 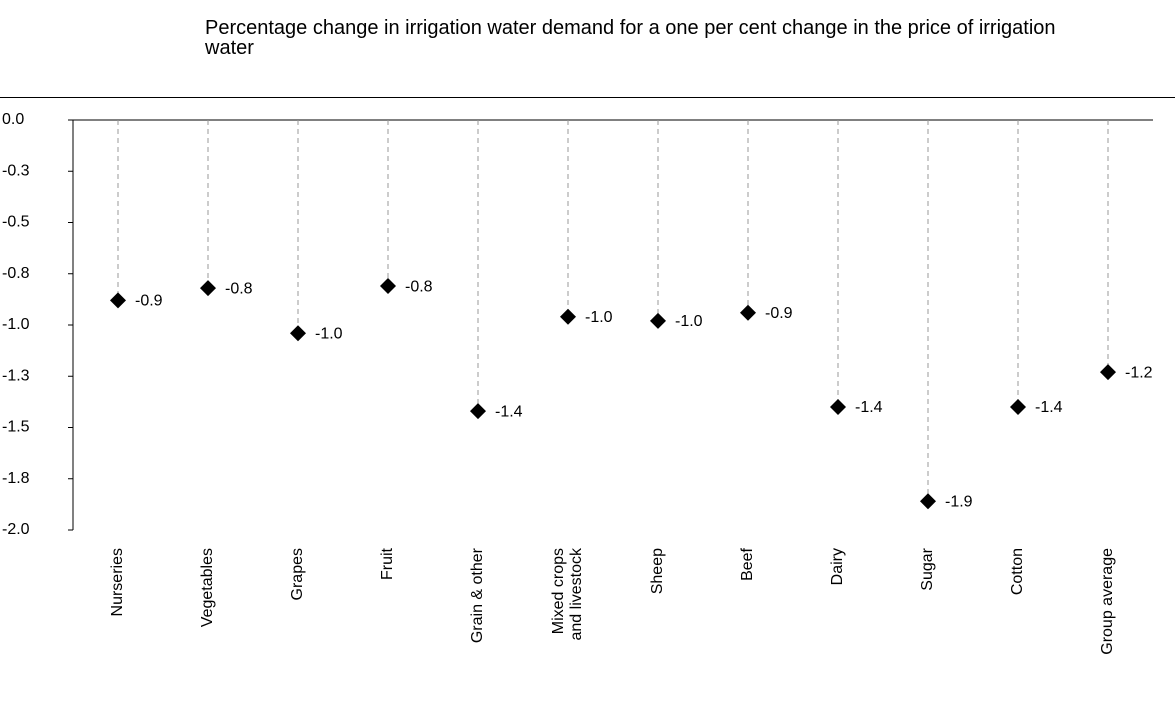 I want to click on y-tick-label: -1.5, so click(x=16, y=427).